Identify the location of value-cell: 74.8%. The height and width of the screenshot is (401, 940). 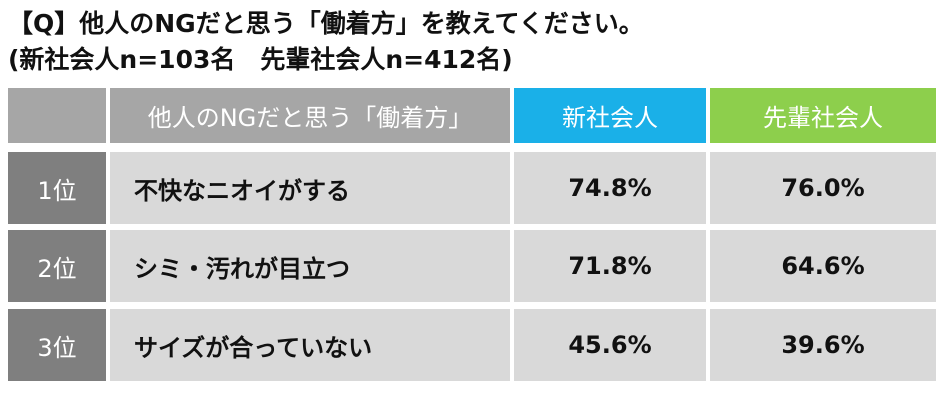
(610, 188).